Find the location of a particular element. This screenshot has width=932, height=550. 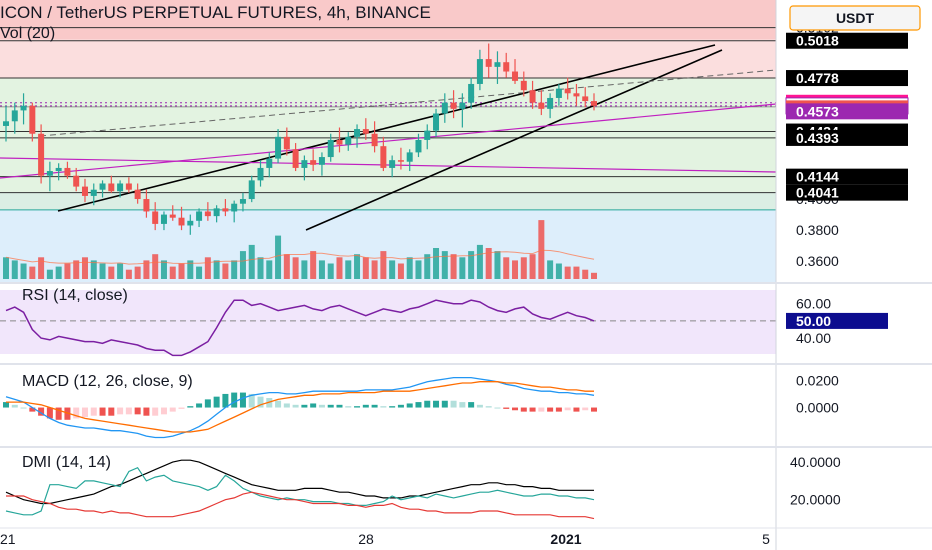

dmi-label: DMI (14, 14) is located at coordinates (66, 462).